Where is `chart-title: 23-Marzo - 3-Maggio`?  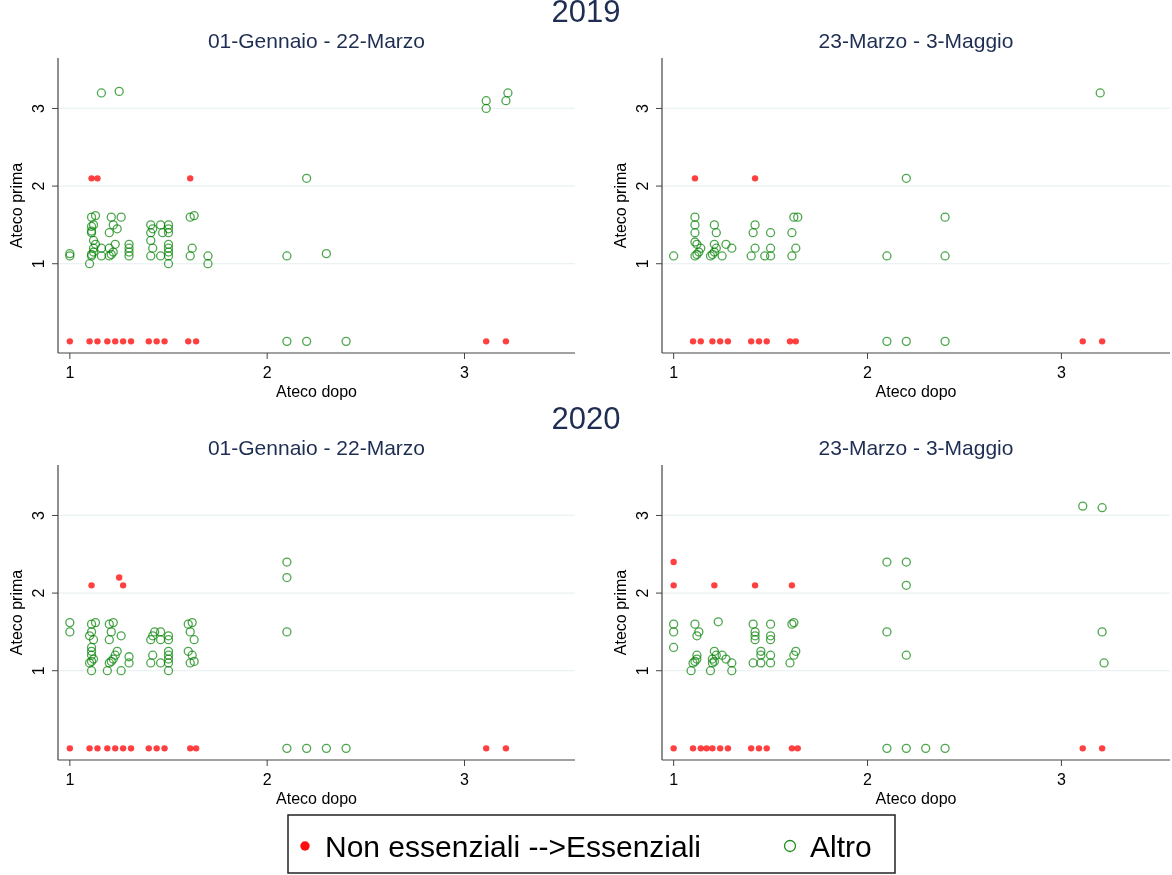
chart-title: 23-Marzo - 3-Maggio is located at coordinates (916, 40).